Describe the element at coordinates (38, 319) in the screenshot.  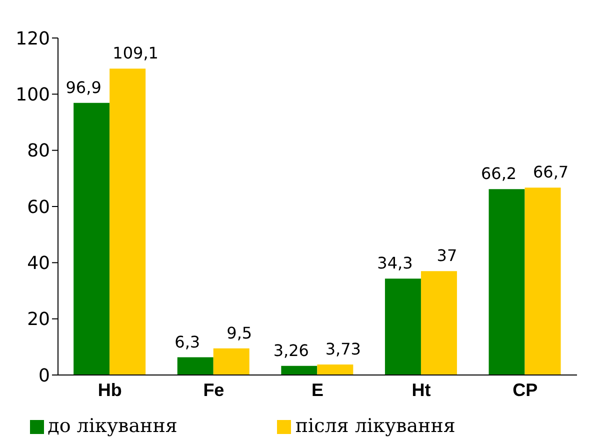
I see `y-tick-label: 20` at that location.